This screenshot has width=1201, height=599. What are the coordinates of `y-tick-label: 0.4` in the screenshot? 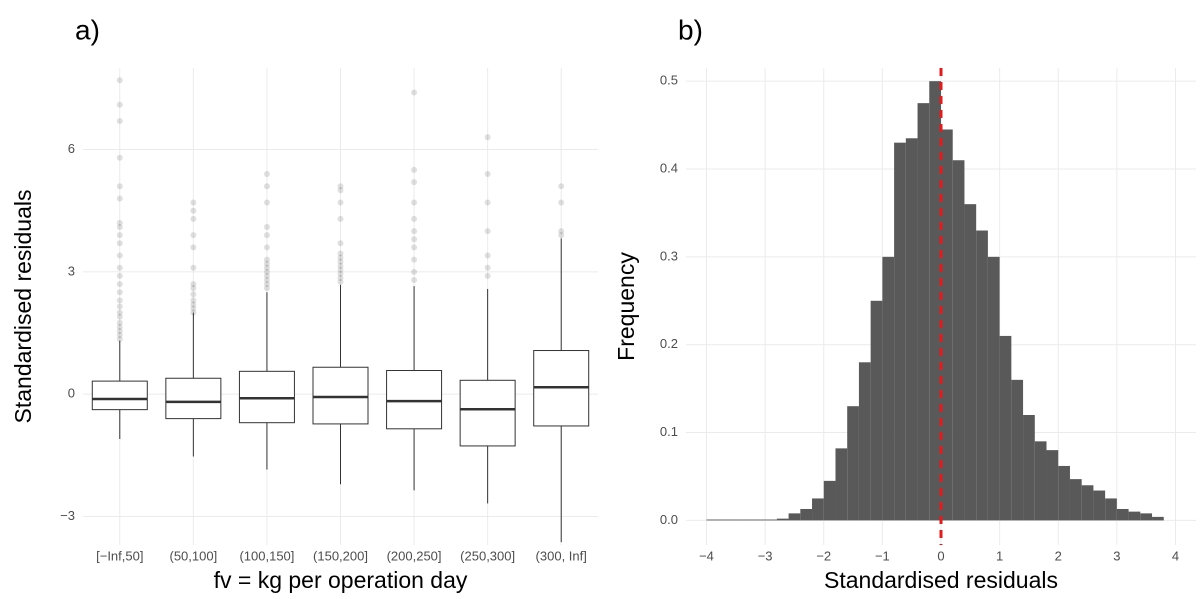 It's located at (669, 167).